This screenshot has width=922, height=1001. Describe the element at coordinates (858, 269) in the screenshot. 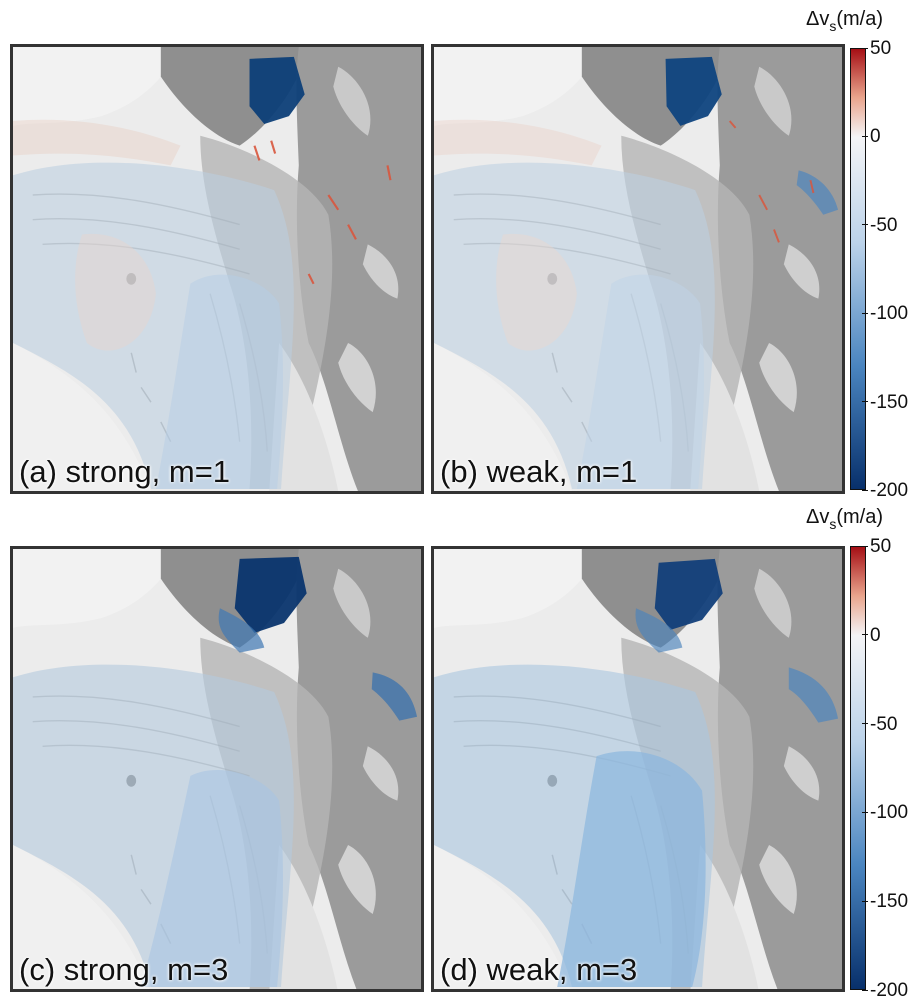

I see `colorbar-top` at that location.